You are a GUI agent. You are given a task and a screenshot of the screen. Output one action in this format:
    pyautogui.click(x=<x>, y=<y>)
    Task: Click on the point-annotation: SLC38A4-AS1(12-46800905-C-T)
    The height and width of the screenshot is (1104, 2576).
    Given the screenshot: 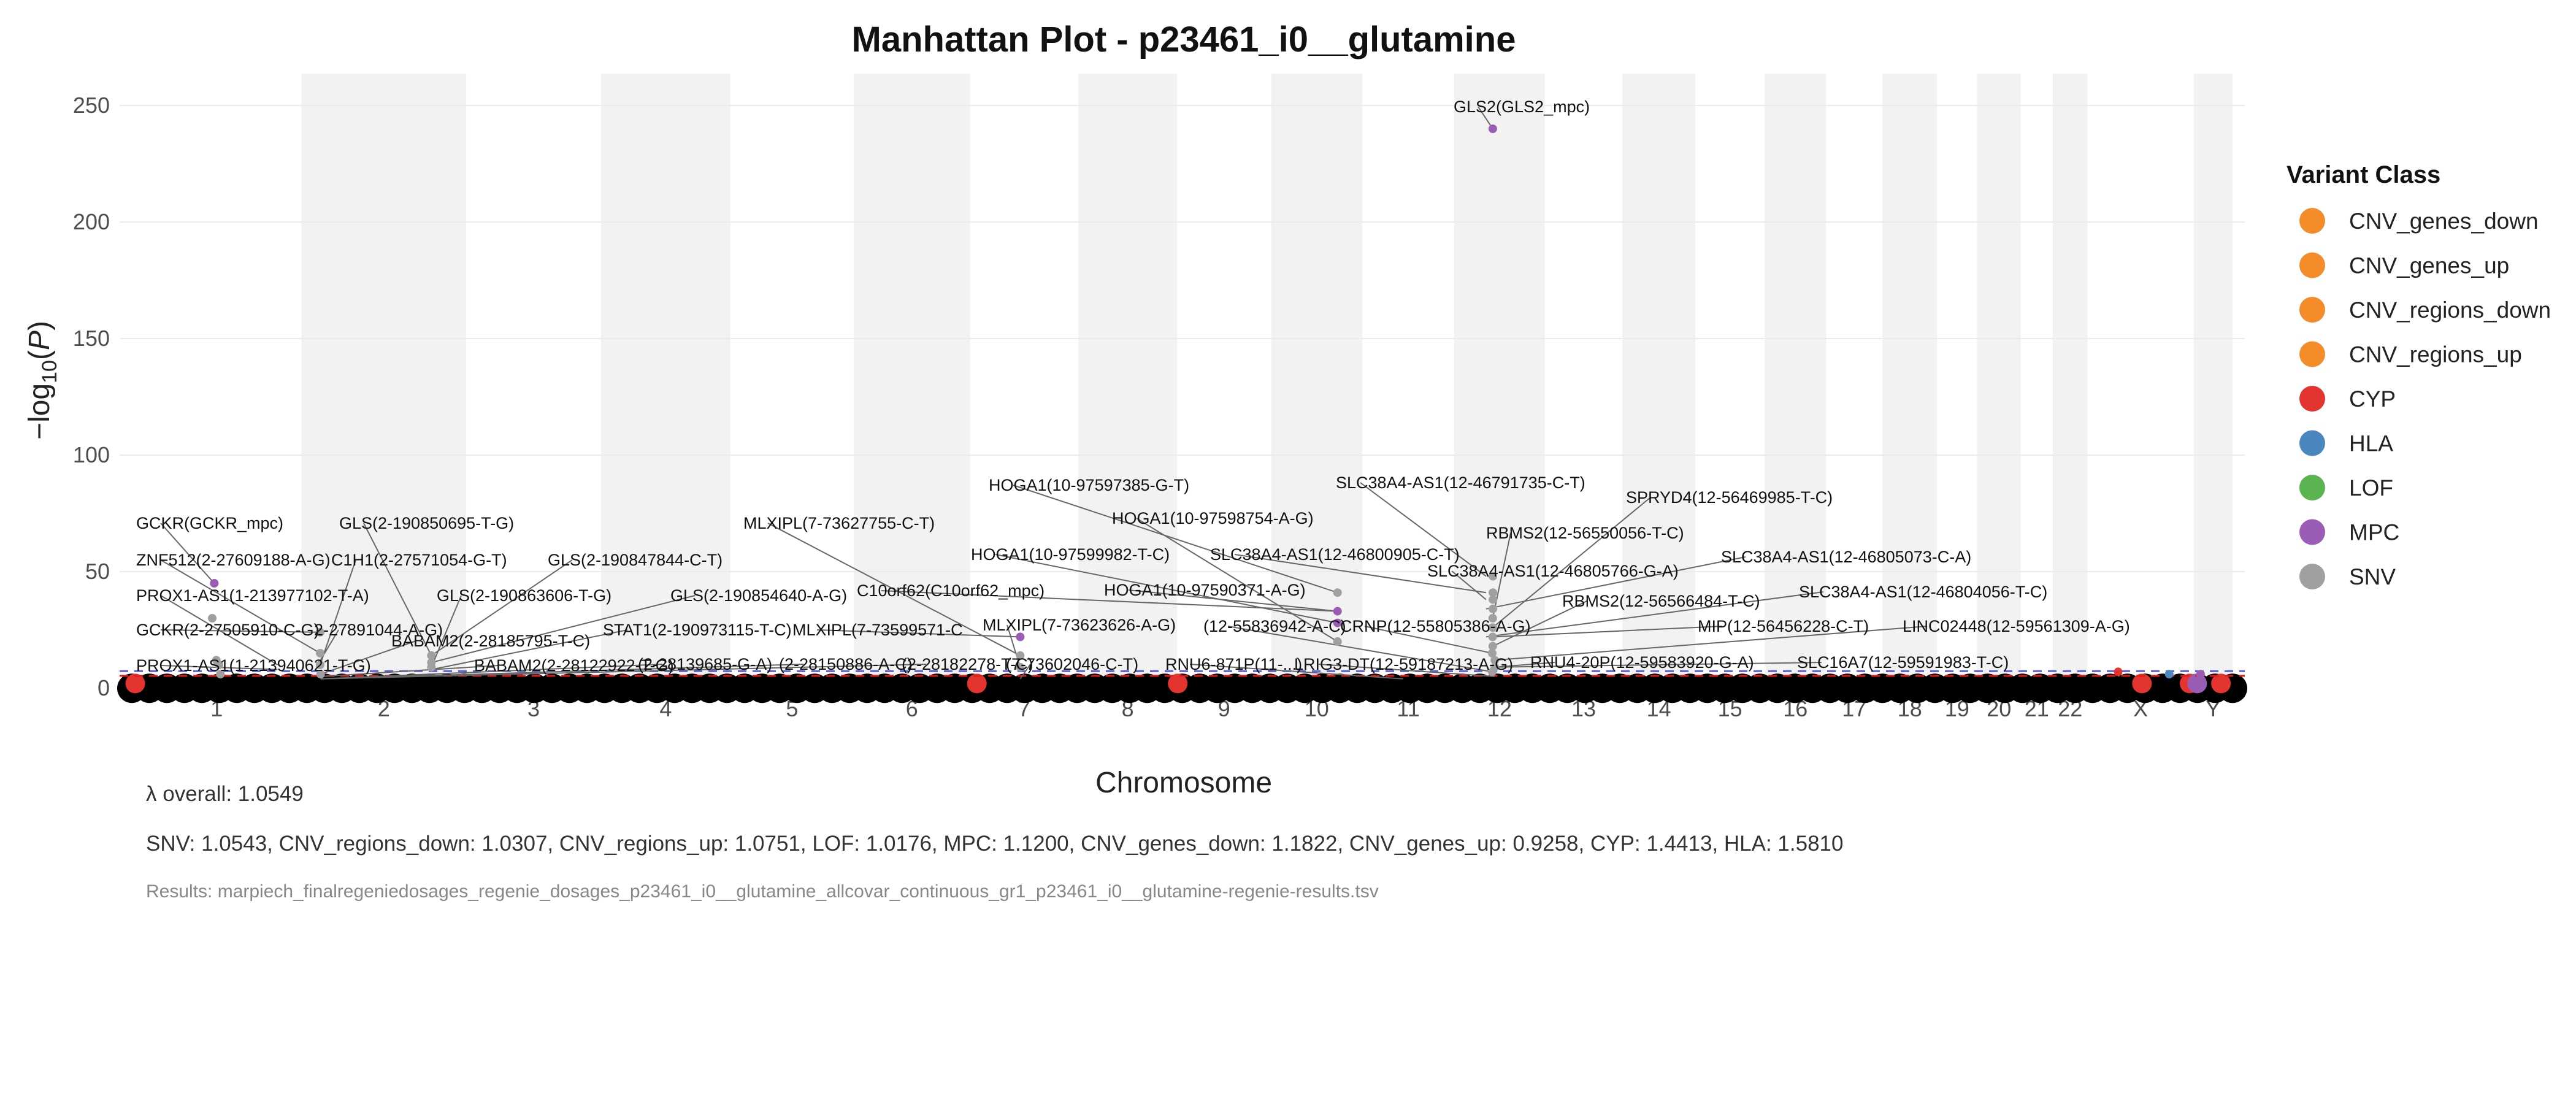 What is the action you would take?
    pyautogui.click(x=1335, y=554)
    